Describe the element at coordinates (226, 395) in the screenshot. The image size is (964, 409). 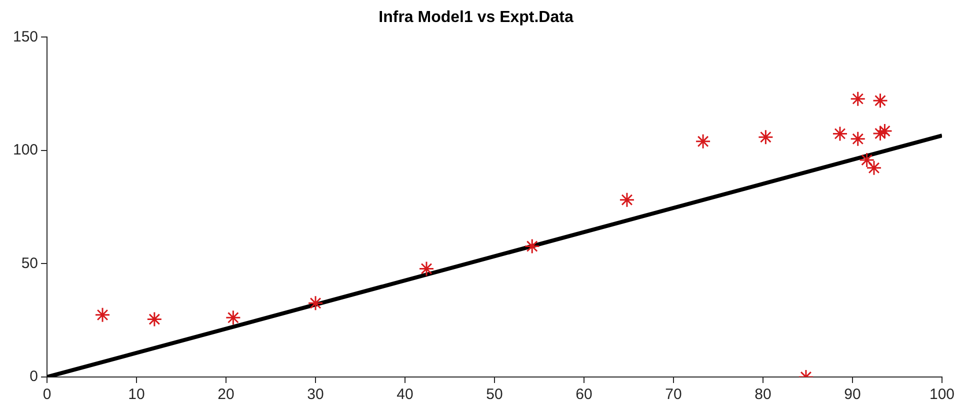
I see `x-tick-label: 20` at that location.